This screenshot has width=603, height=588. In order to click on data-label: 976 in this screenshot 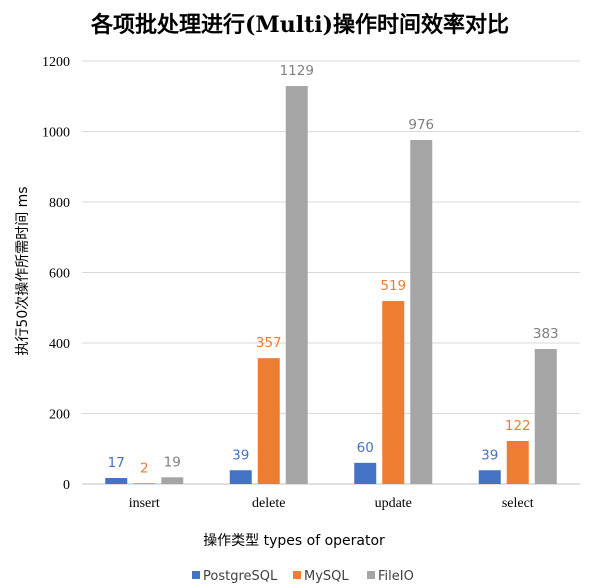, I will do `click(421, 125)`.